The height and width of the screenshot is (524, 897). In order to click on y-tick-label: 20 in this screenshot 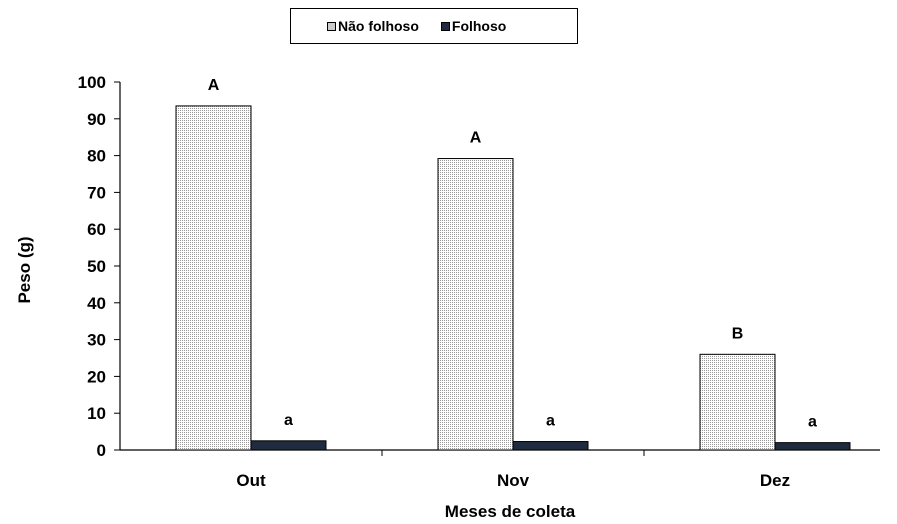, I will do `click(96, 376)`.